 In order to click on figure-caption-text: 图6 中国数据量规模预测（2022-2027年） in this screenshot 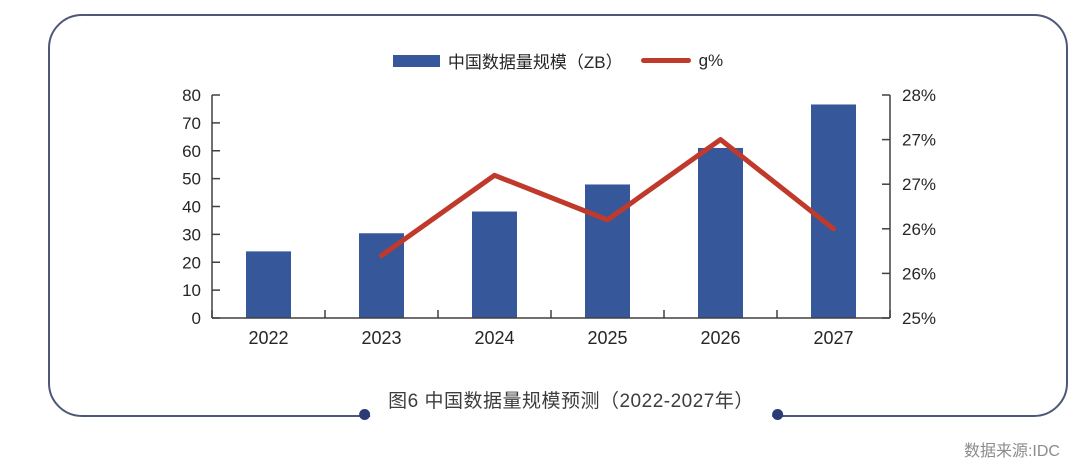, I will do `click(571, 405)`.